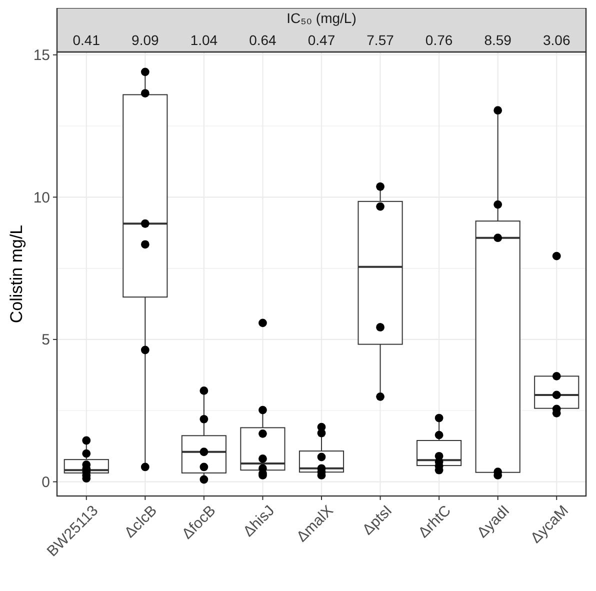  I want to click on y-tick-label: 10, so click(41, 197).